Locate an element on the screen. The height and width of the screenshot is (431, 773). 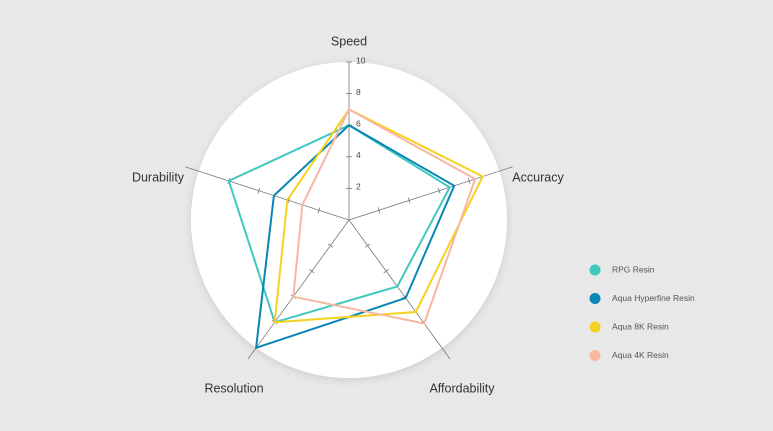
axis-label: Durability is located at coordinates (158, 177).